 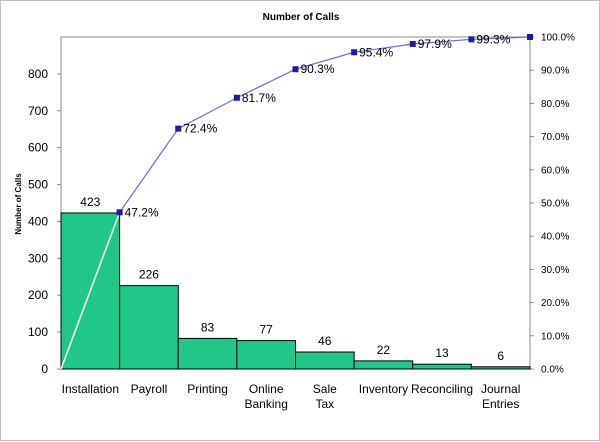 What do you see at coordinates (259, 98) in the screenshot?
I see `cumulative-percent-label: 81.7%` at bounding box center [259, 98].